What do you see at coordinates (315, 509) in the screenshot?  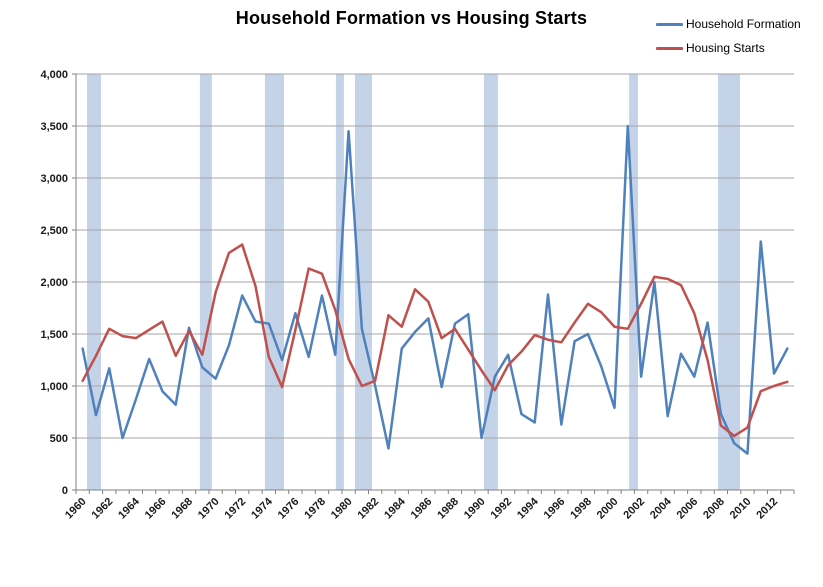 I see `x-axis-label: 1978` at bounding box center [315, 509].